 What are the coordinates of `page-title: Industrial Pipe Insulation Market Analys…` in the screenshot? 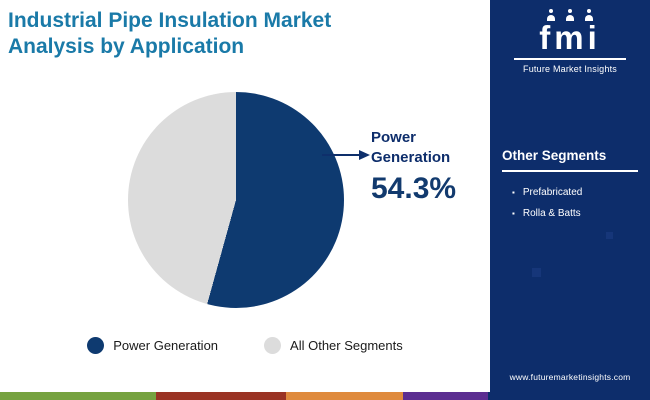 It's located at (170, 34).